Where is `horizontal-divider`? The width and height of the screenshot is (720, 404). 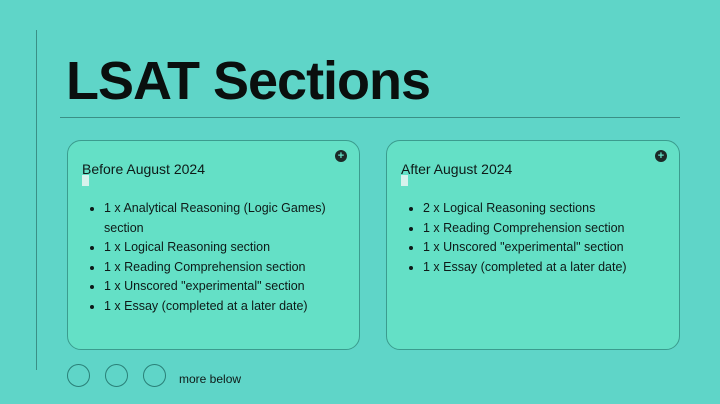 horizontal-divider is located at coordinates (370, 117).